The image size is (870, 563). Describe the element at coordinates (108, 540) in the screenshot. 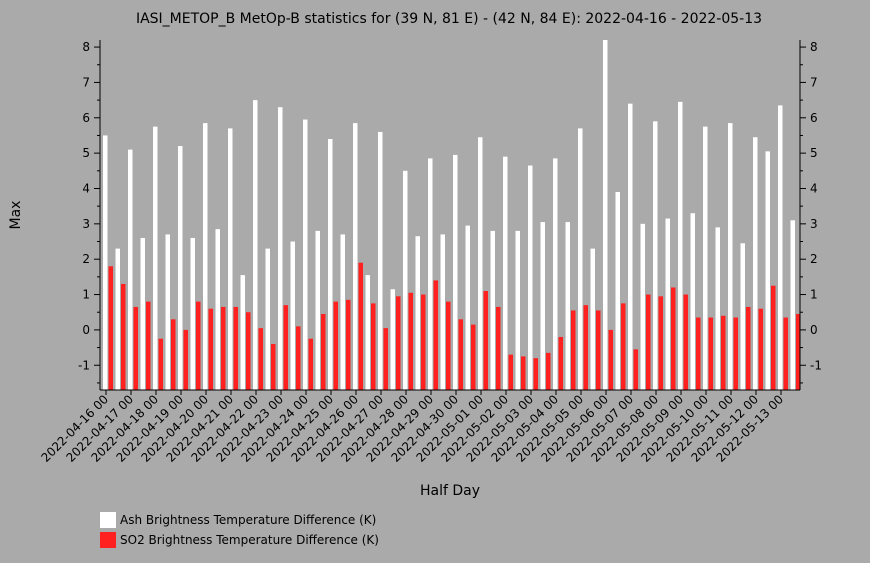

I see `legend-swatch-so2` at that location.